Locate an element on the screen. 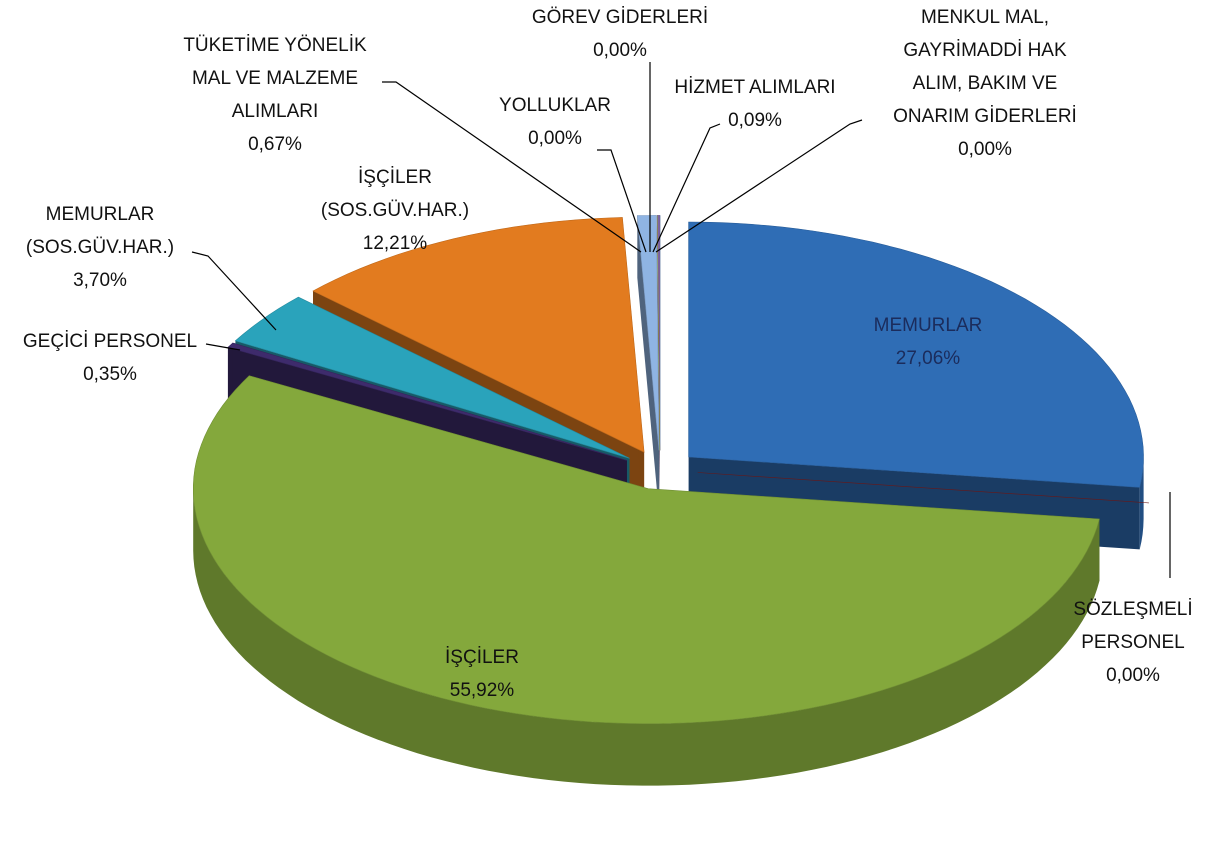  slice-label: GAYRİMADDİ HAK is located at coordinates (985, 50).